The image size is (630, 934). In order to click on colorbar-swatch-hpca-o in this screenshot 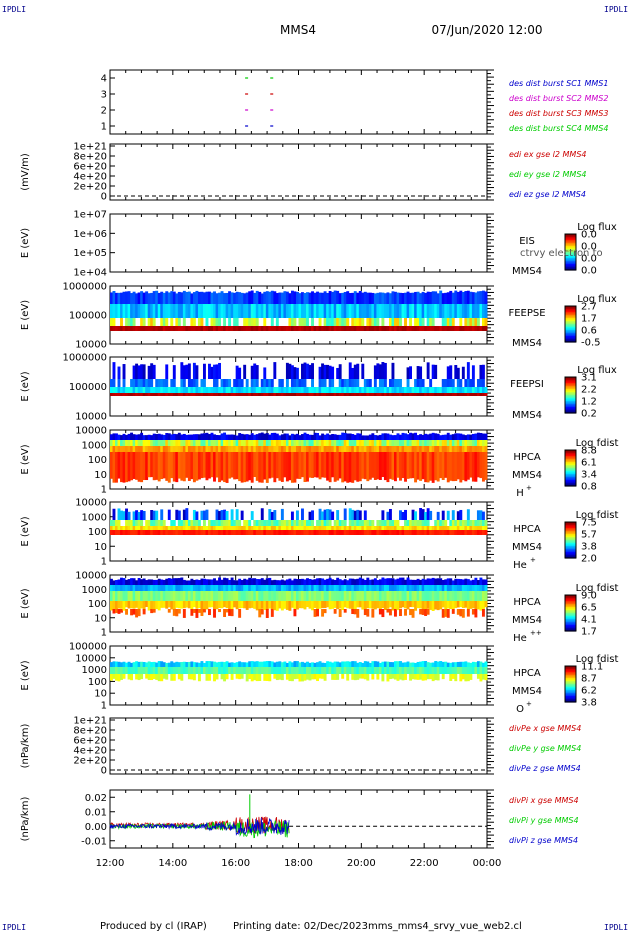, I will do `click(570, 673)`.